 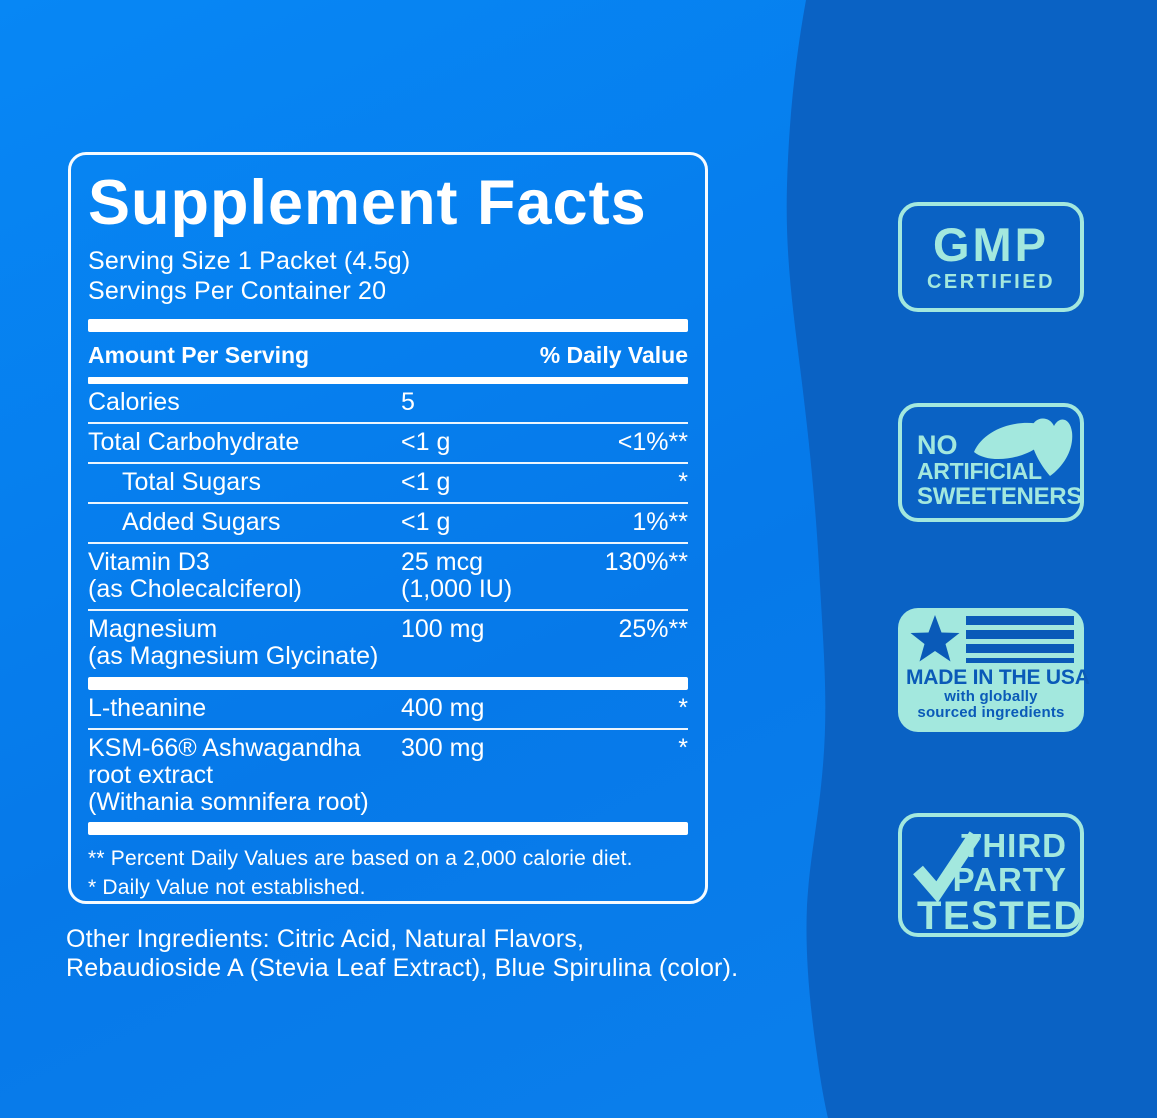 I want to click on gmp-badge-title: GMP, so click(x=991, y=244).